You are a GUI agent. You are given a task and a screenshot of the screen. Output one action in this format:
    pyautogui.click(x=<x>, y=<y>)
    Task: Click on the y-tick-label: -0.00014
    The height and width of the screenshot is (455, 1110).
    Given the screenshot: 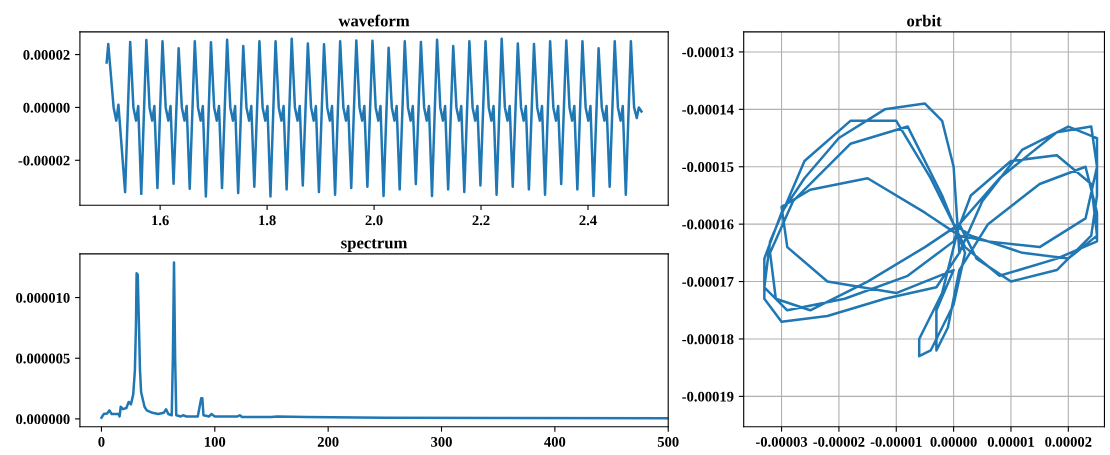 What is the action you would take?
    pyautogui.click(x=708, y=109)
    